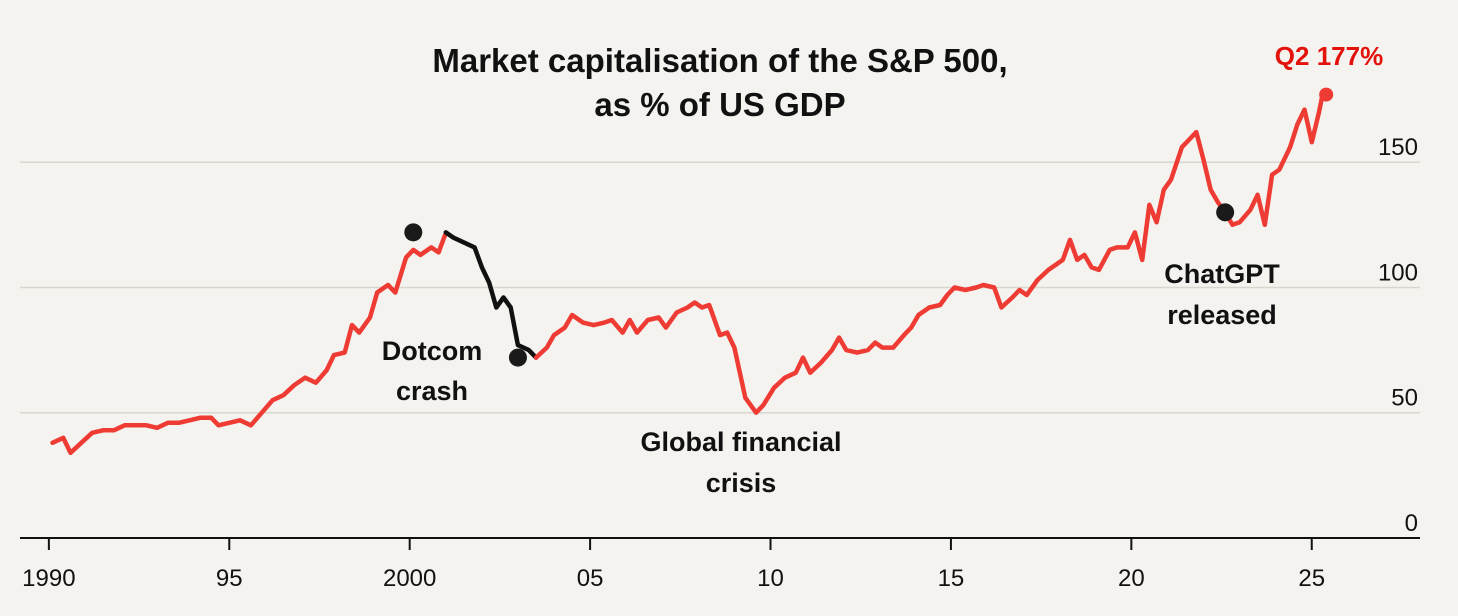 The width and height of the screenshot is (1458, 616). What do you see at coordinates (1225, 212) in the screenshot?
I see `marker-chatgpt` at bounding box center [1225, 212].